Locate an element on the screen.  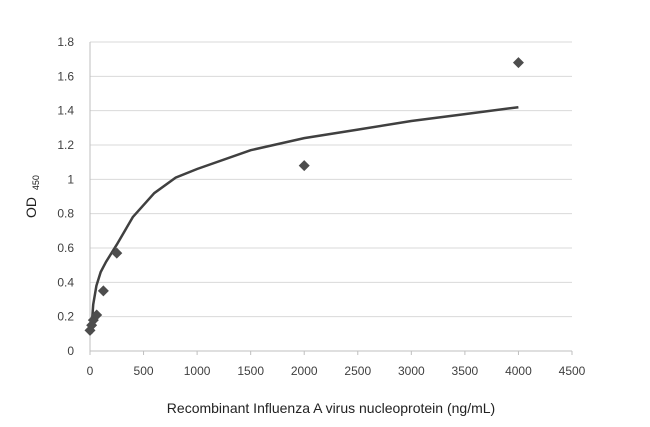
y-axis-title-subscript: 450 is located at coordinates (36, 182).